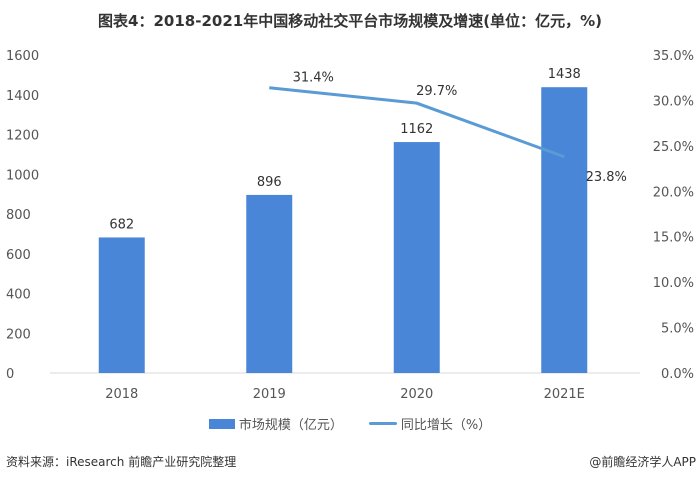 Image resolution: width=700 pixels, height=482 pixels. What do you see at coordinates (18, 215) in the screenshot?
I see `left-tick-label: 800` at bounding box center [18, 215].